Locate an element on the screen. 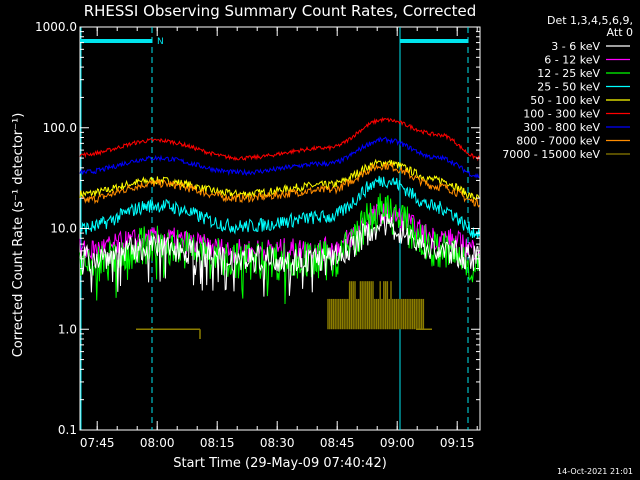 The height and width of the screenshot is (480, 640). x-tick-label: 08:30 is located at coordinates (277, 443).